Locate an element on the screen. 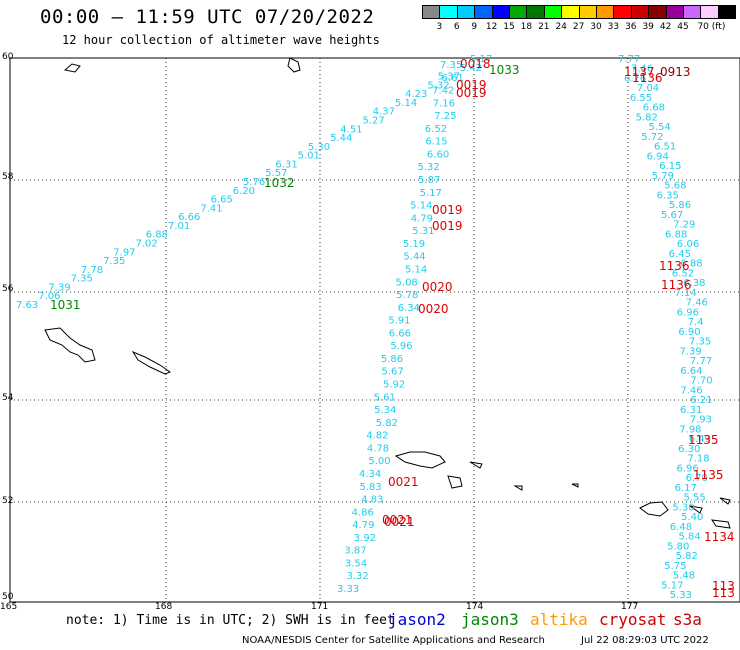 The width and height of the screenshot is (740, 650). scale-label: 15 is located at coordinates (509, 27).